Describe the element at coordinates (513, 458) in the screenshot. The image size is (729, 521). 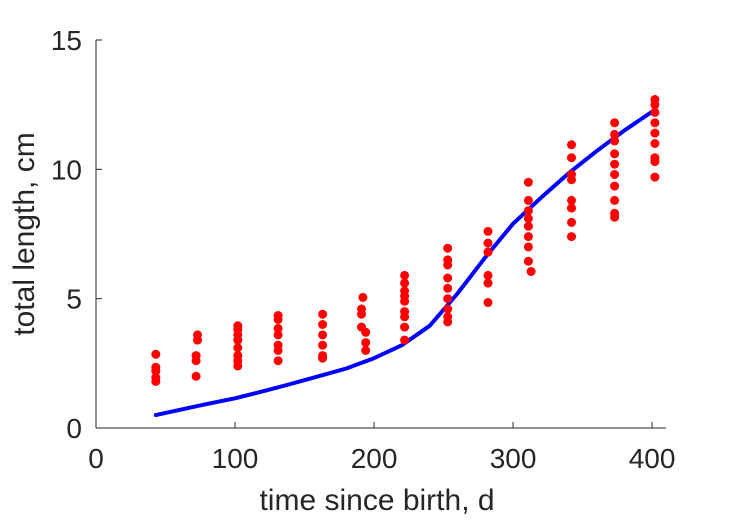
I see `x-tick-label: 300` at that location.